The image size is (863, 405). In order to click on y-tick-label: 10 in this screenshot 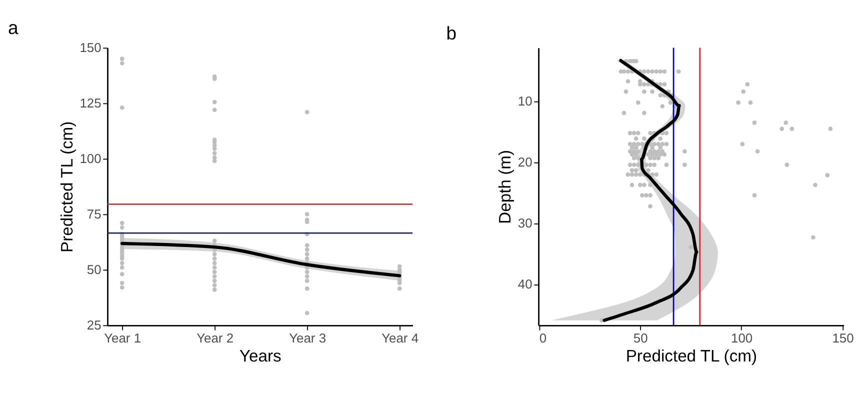, I will do `click(525, 101)`.